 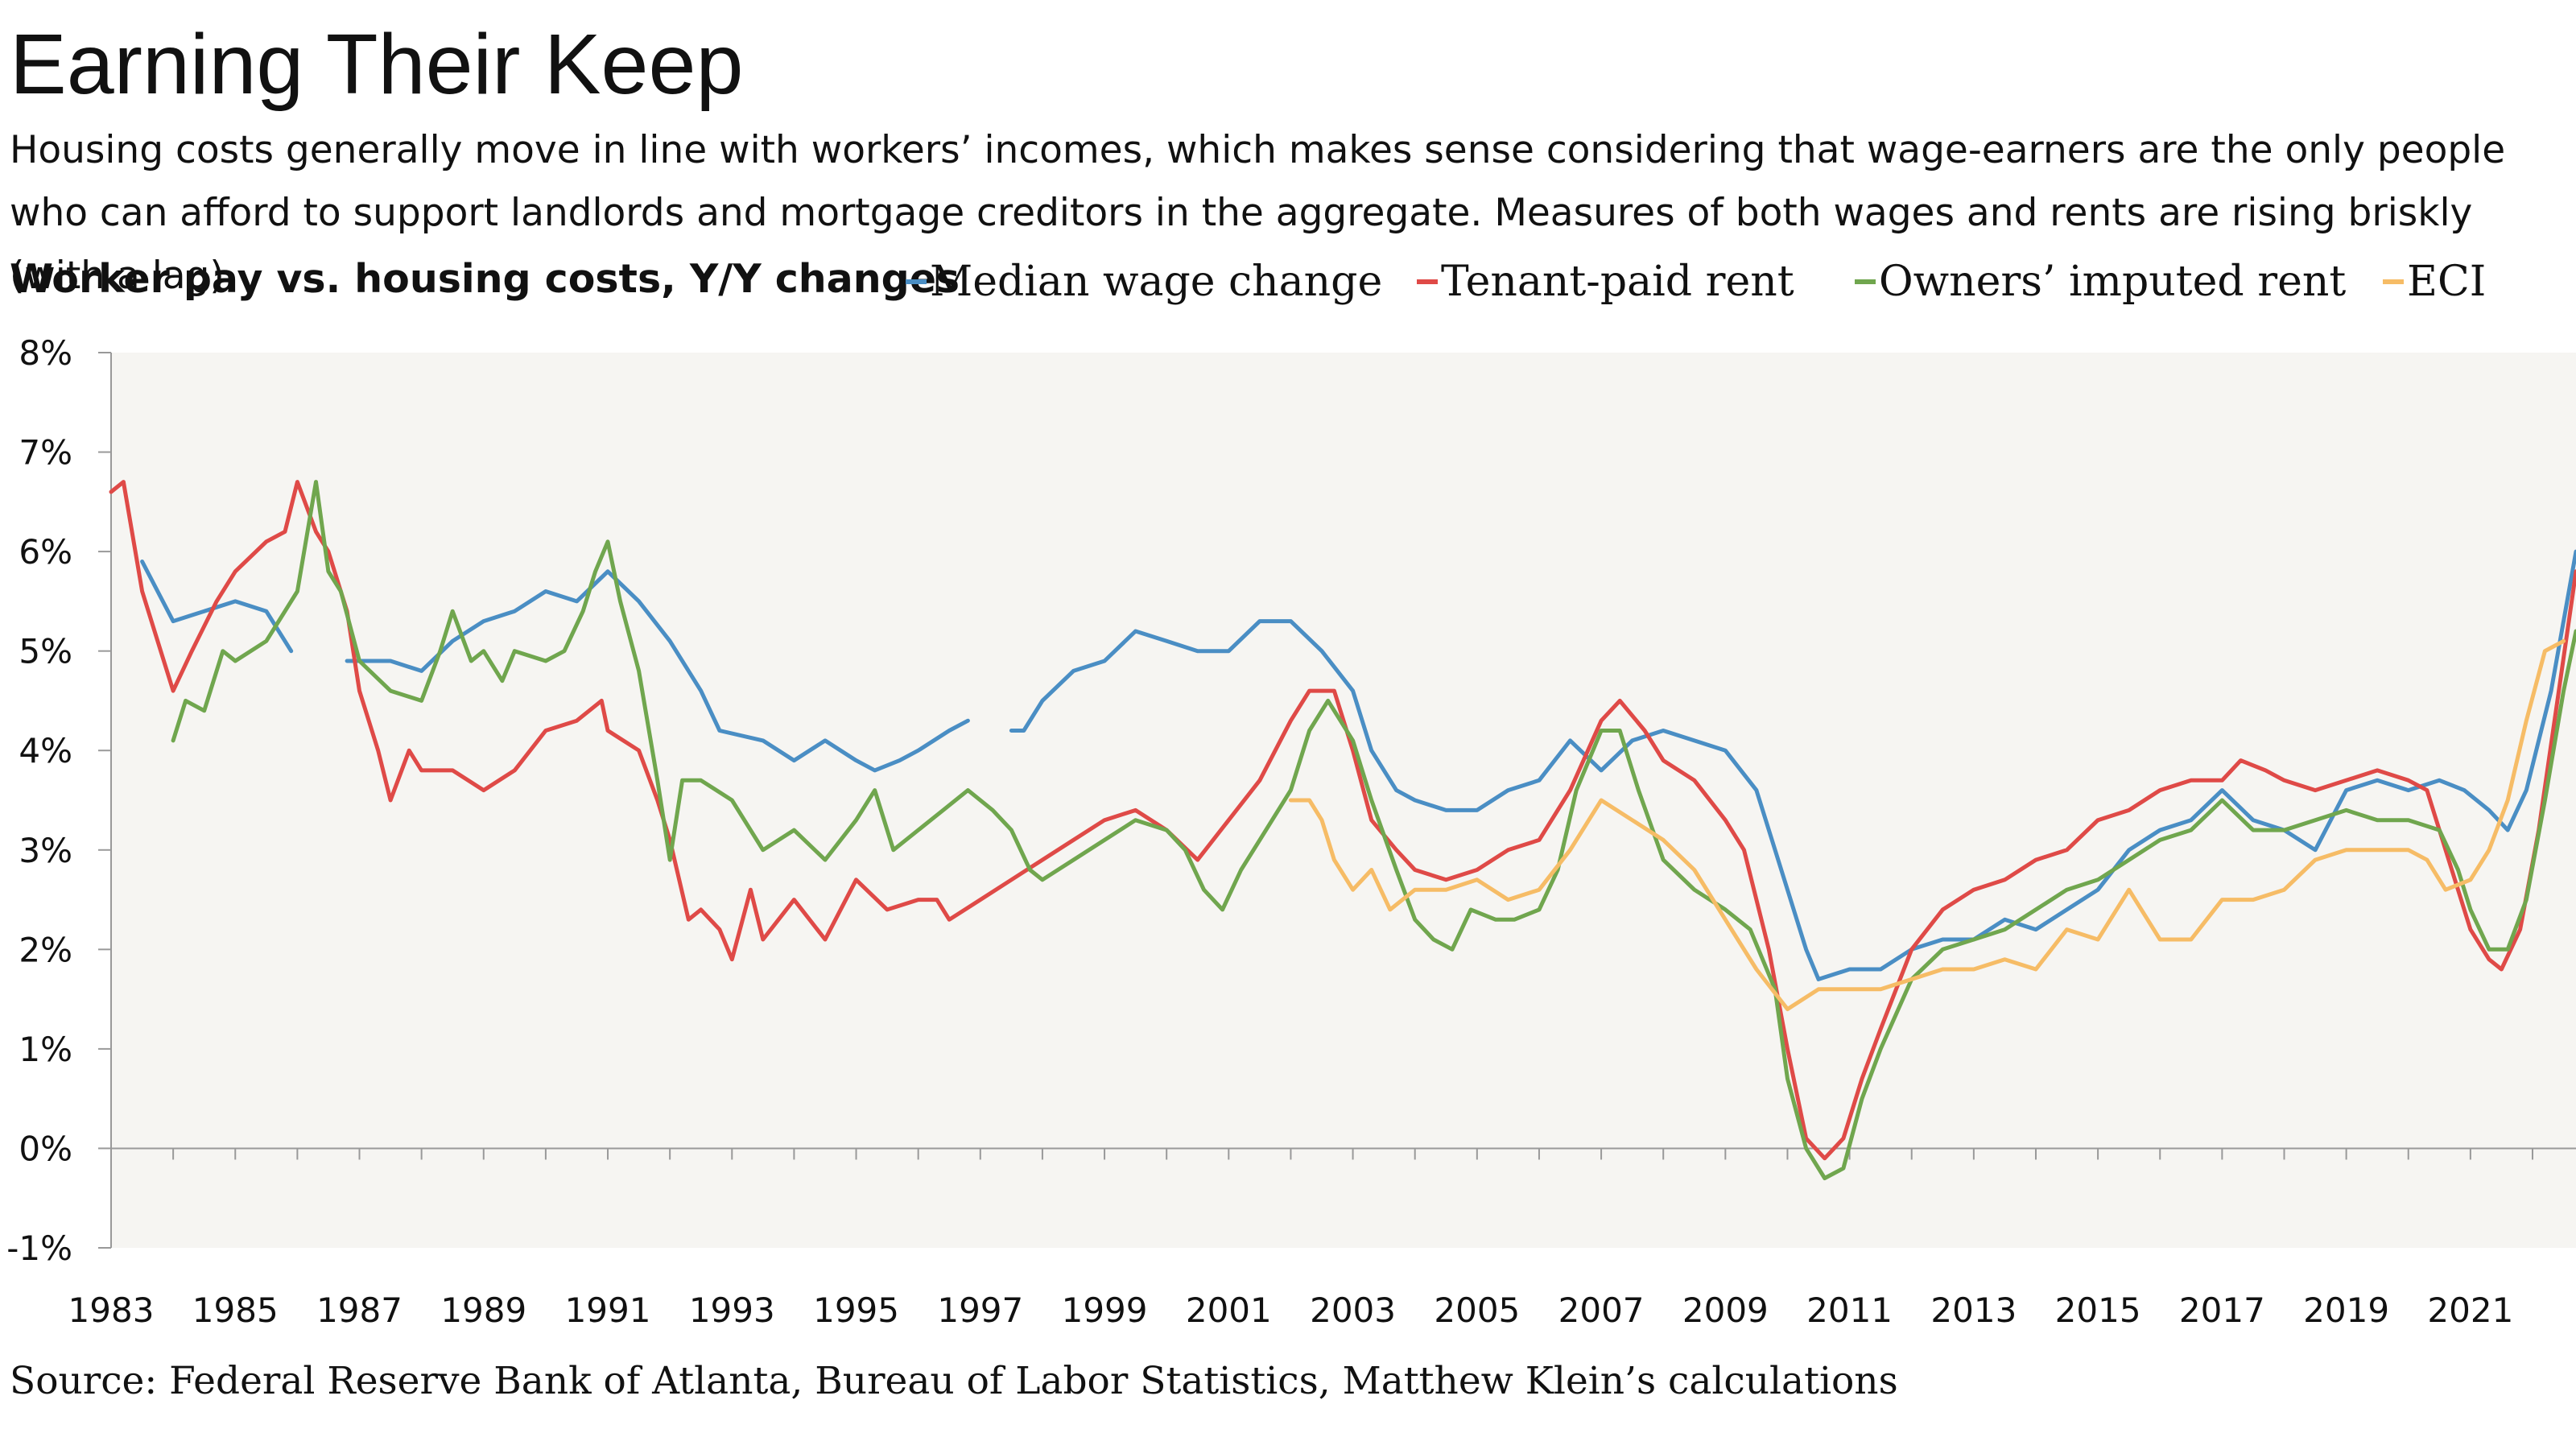 I want to click on chart-title: Earning Their Keep, so click(x=377, y=64).